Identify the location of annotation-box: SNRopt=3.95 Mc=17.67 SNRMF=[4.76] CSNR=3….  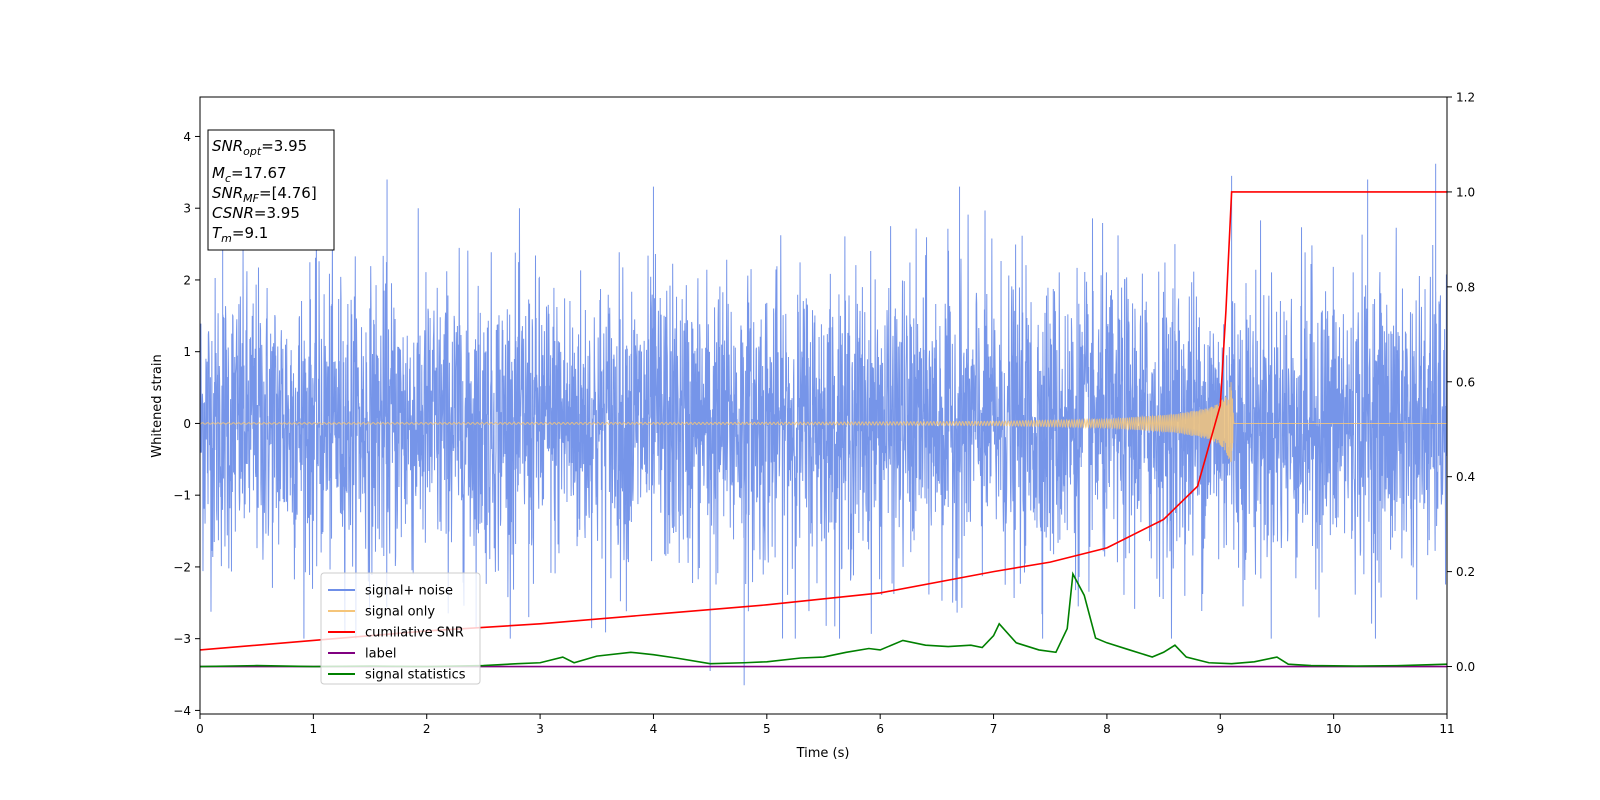
(271, 190).